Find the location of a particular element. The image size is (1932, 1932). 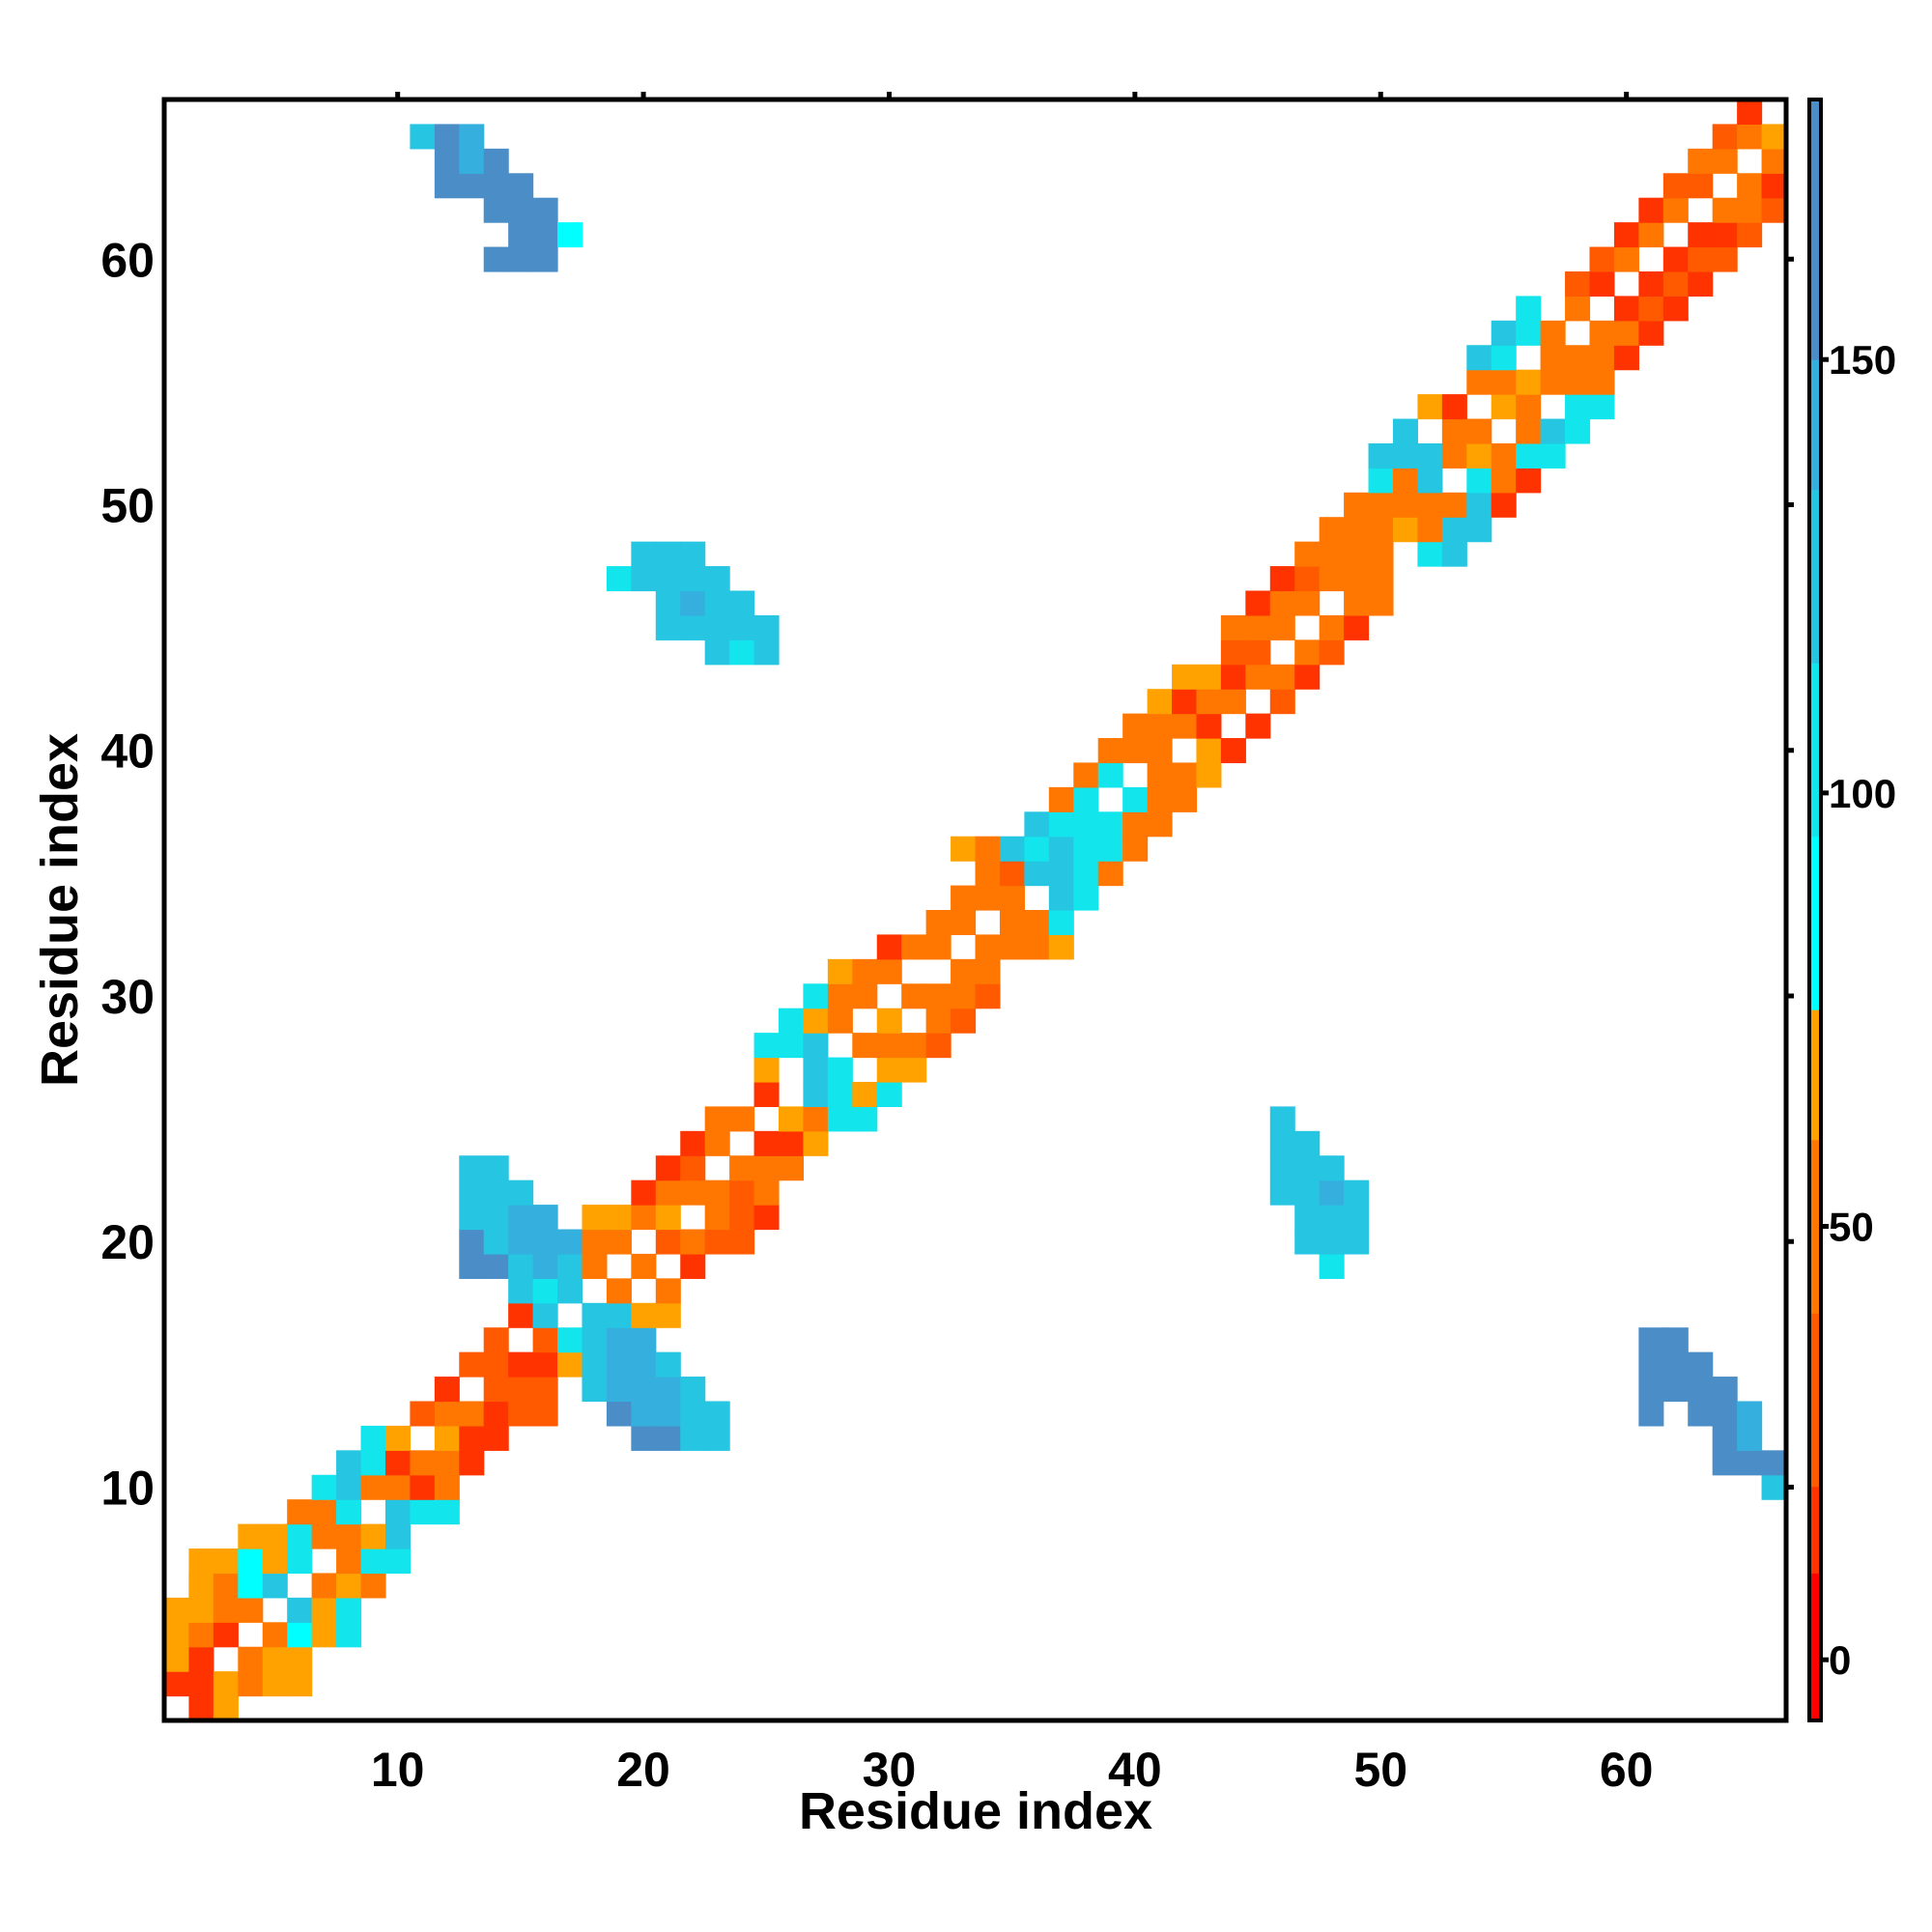

y-tick-label-4: 50 is located at coordinates (127, 506).